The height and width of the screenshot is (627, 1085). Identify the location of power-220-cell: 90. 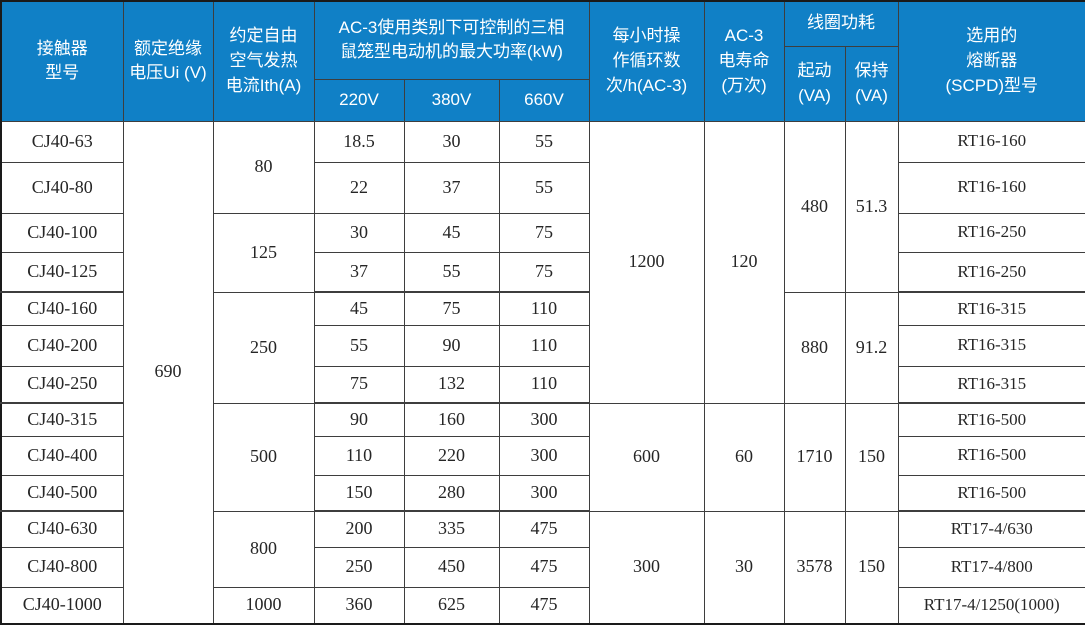
(359, 419).